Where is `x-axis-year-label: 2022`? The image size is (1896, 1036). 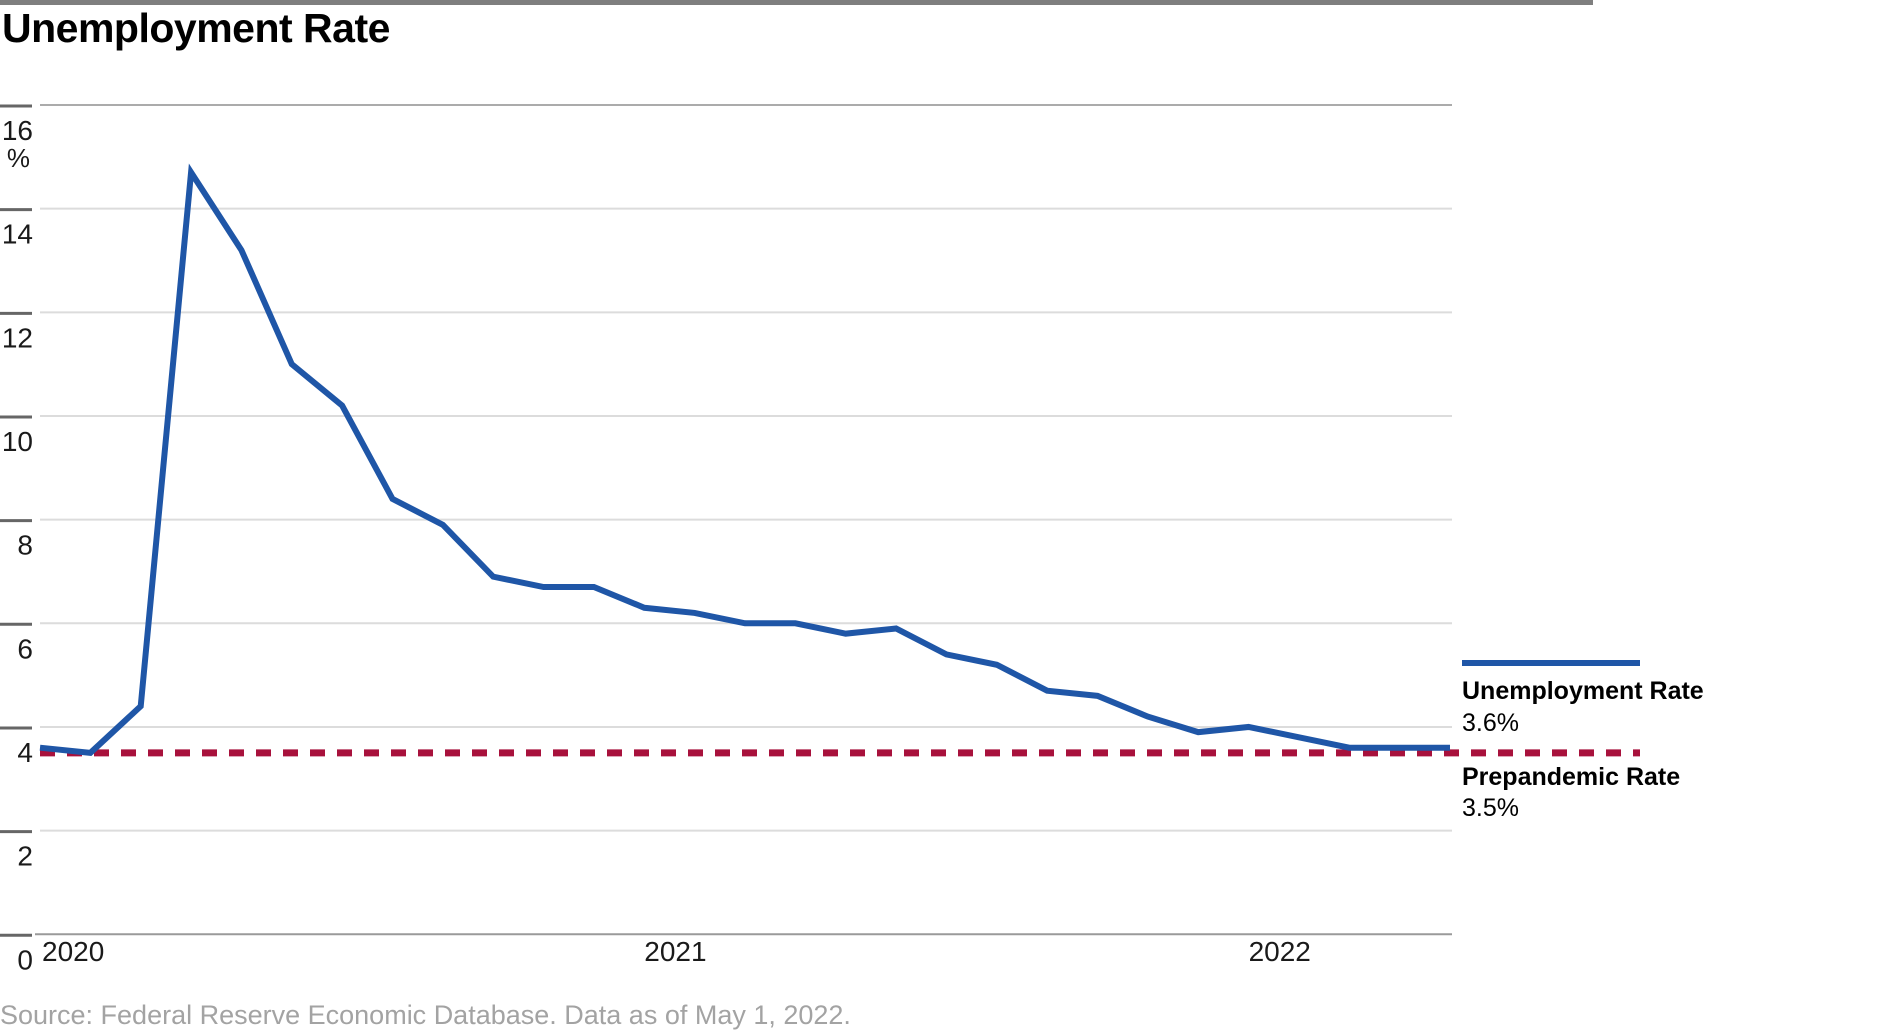
x-axis-year-label: 2022 is located at coordinates (1280, 951).